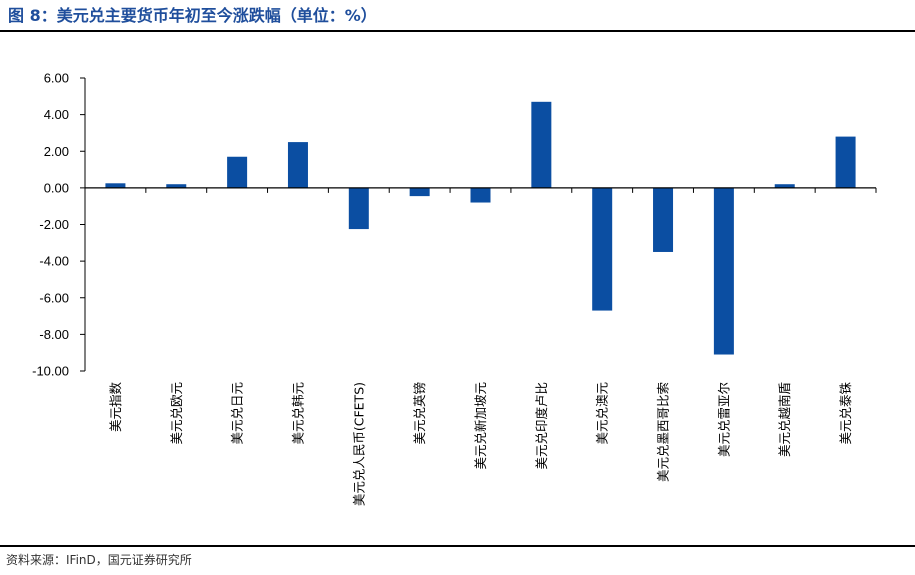  Describe the element at coordinates (457, 31) in the screenshot. I see `top-divider` at that location.